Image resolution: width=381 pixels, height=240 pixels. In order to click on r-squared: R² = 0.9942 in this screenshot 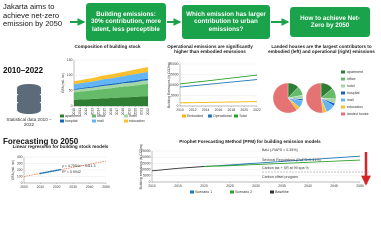, I will do `click(71, 172)`.